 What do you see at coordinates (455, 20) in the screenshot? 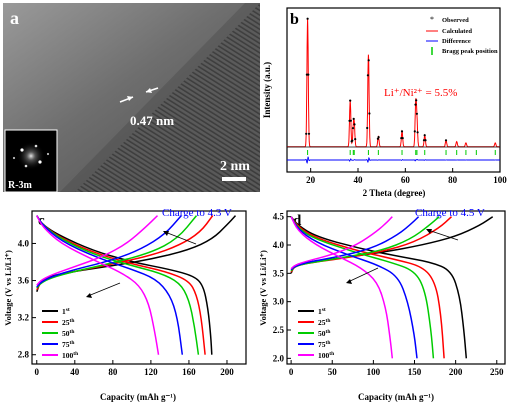
I see `legend-observed: Observed` at bounding box center [455, 20].